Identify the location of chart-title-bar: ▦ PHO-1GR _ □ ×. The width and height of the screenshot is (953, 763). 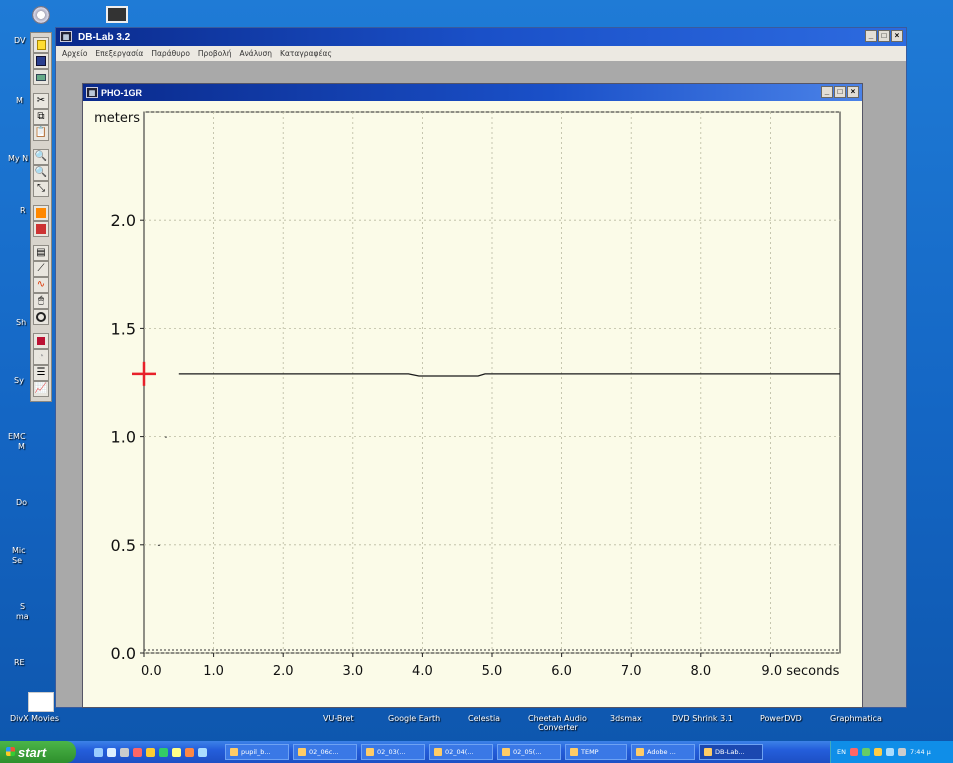
(472, 92).